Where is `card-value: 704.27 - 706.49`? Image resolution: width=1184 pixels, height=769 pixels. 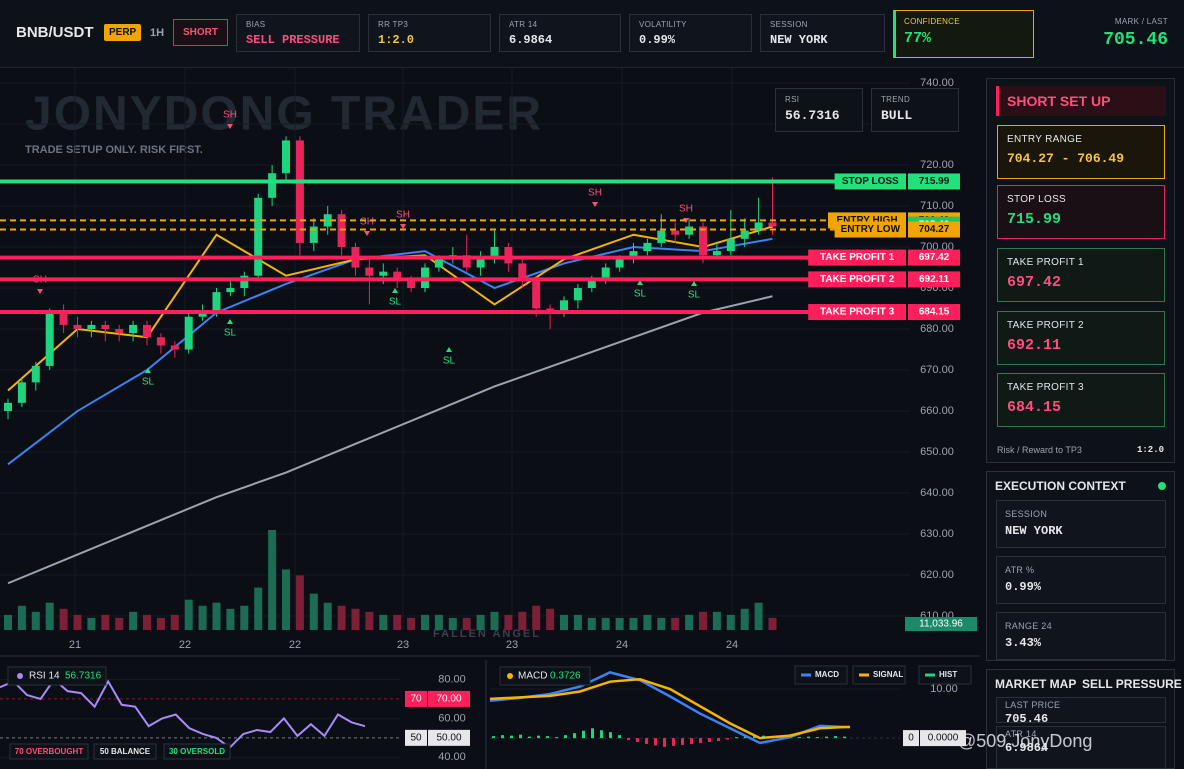 card-value: 704.27 - 706.49 is located at coordinates (1066, 158).